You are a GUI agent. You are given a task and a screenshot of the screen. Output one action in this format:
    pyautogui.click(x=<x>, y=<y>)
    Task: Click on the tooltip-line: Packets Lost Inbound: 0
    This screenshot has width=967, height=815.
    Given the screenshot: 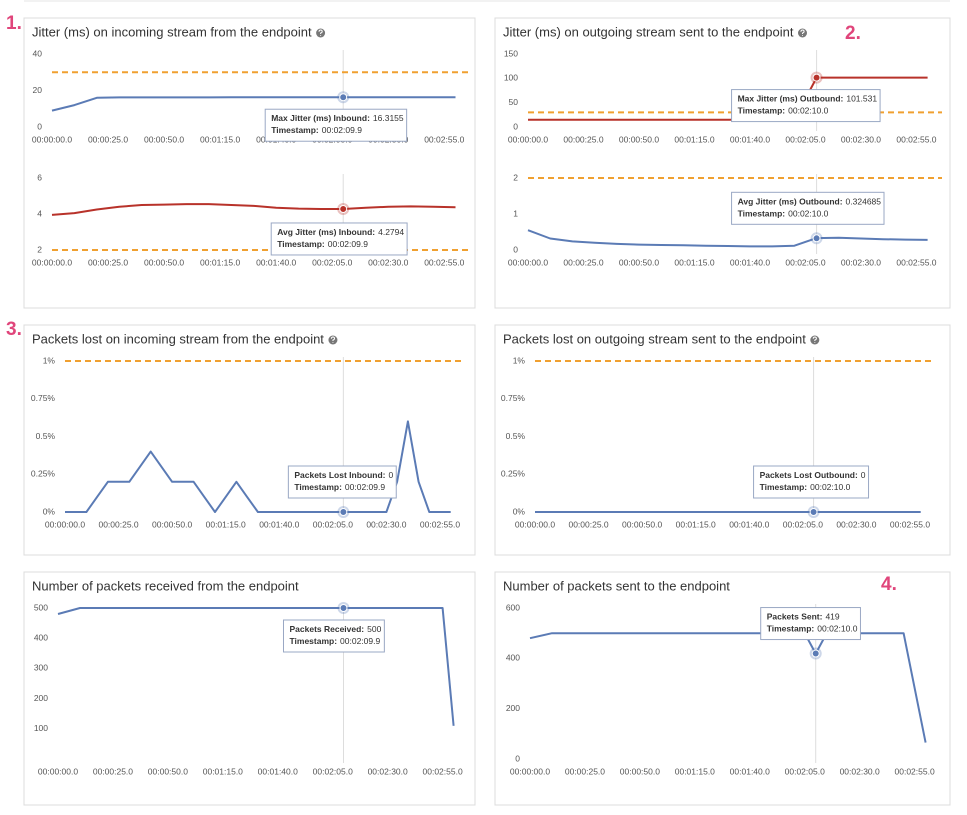 What is the action you would take?
    pyautogui.click(x=343, y=475)
    